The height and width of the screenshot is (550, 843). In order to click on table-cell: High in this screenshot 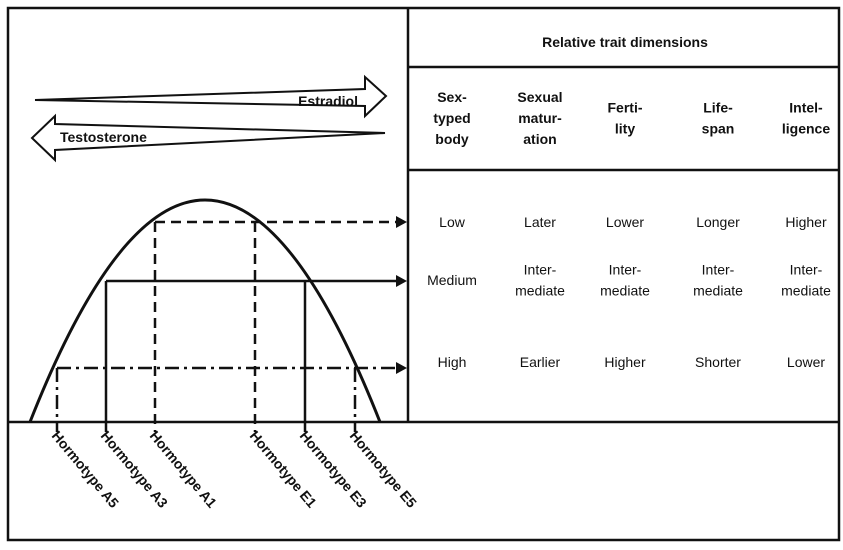, I will do `click(452, 362)`.